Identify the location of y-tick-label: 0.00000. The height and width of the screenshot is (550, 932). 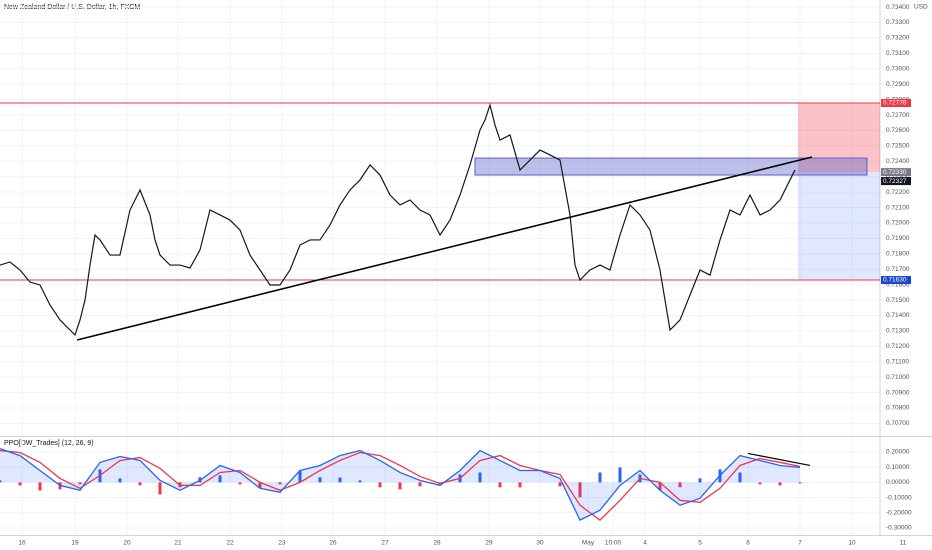
(898, 482).